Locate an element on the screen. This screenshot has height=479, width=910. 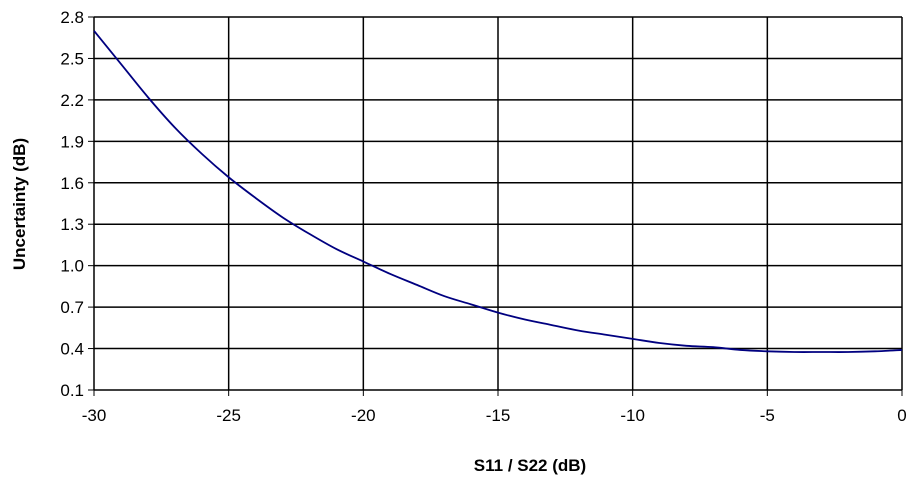
x-tick-label: -20 is located at coordinates (363, 415).